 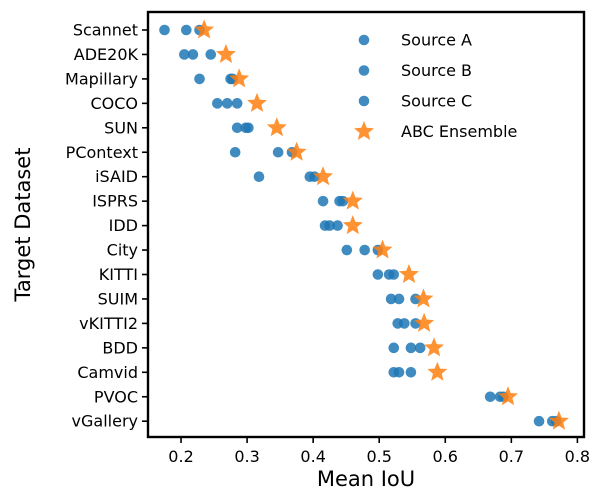 What do you see at coordinates (391, 299) in the screenshot?
I see `point-source-a-suim` at bounding box center [391, 299].